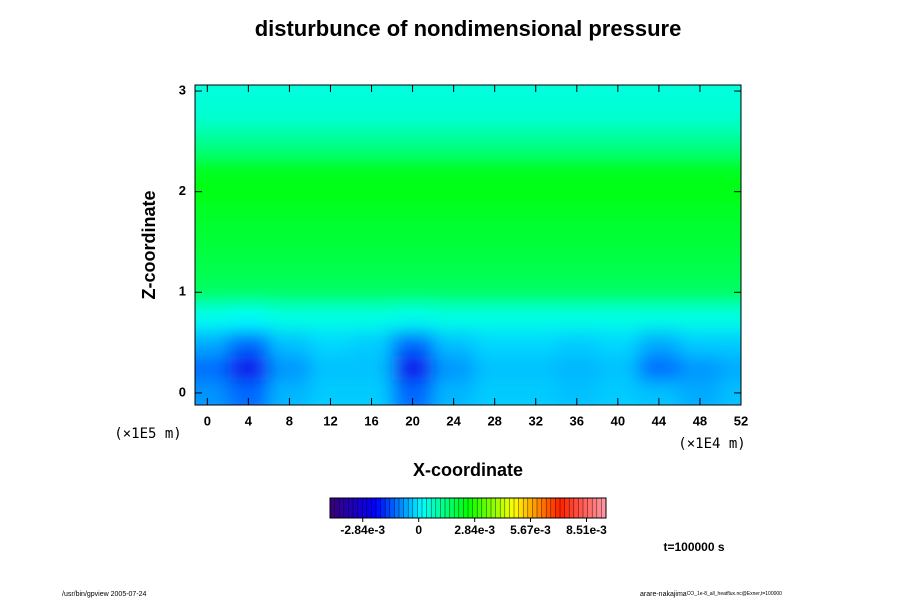 The width and height of the screenshot is (900, 605). What do you see at coordinates (149, 244) in the screenshot?
I see `y-axis-label: Z-coordinate` at bounding box center [149, 244].